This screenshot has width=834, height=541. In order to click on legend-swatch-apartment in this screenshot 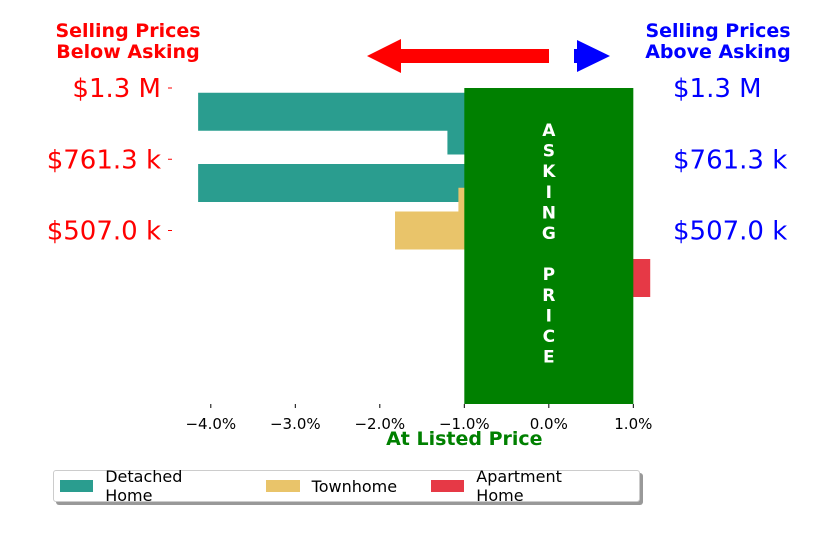, I will do `click(448, 486)`.